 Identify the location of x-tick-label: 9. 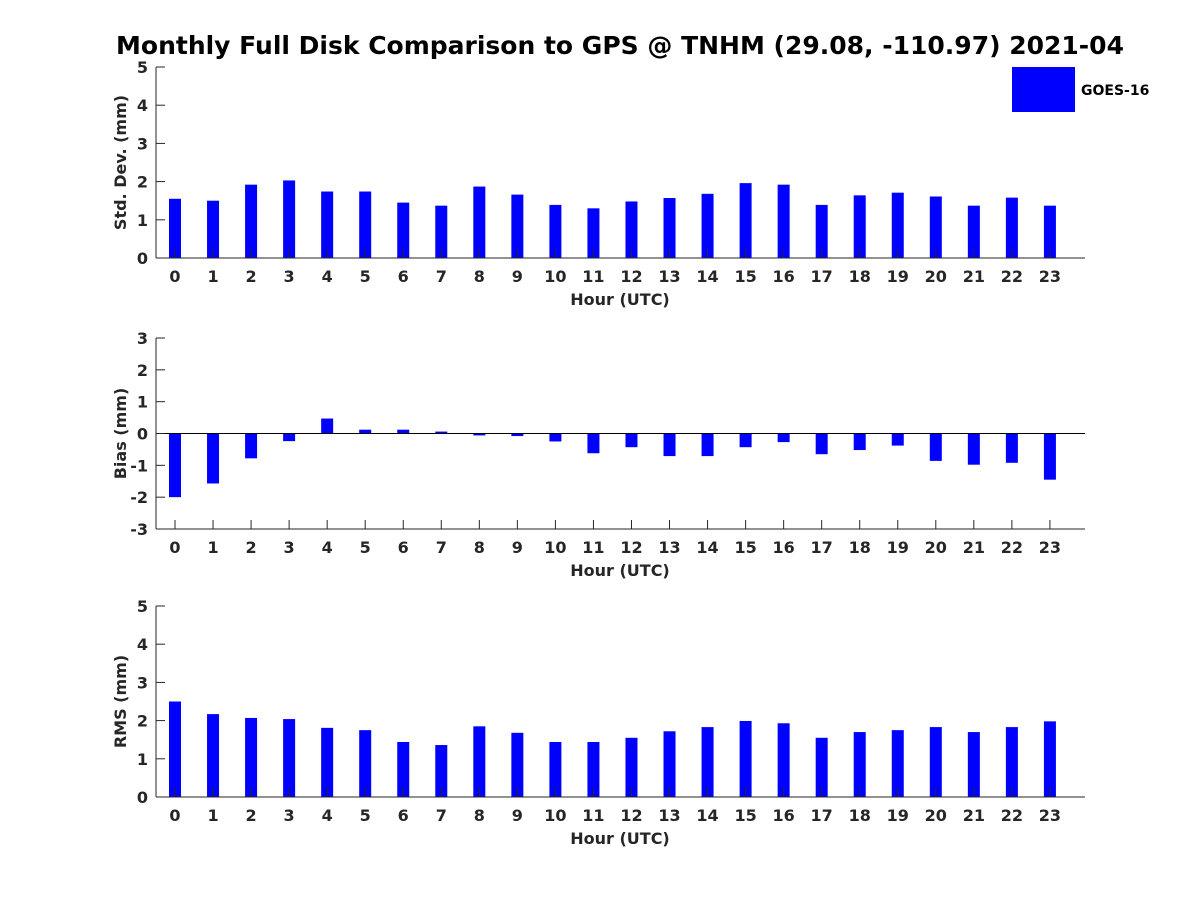
(517, 815).